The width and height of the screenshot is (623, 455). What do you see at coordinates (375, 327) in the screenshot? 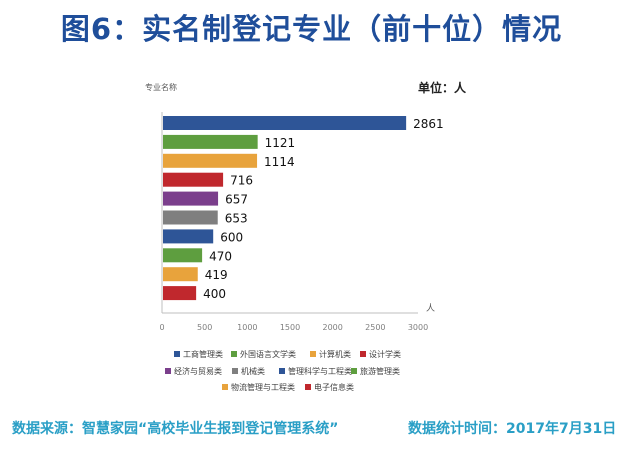
I see `x-tick-label: 2500` at bounding box center [375, 327].